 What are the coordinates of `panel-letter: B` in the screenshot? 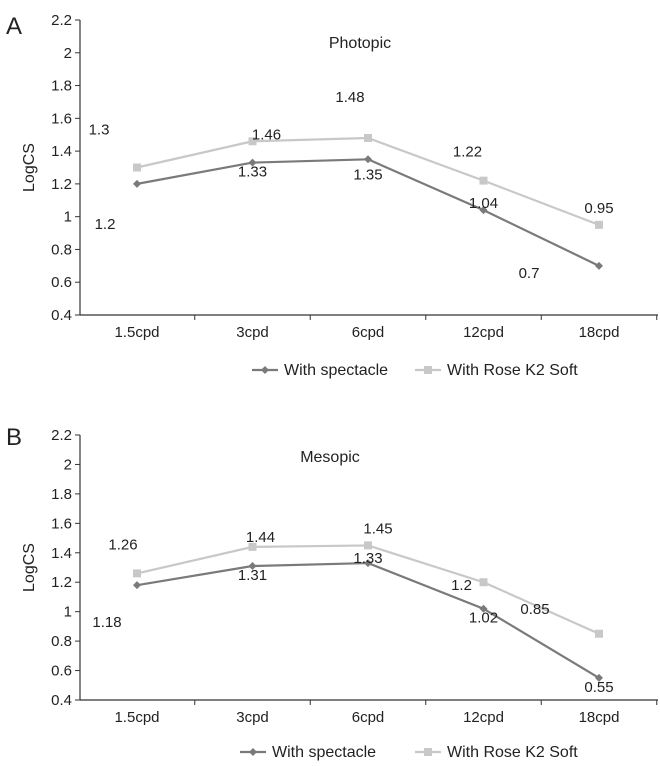 It's located at (14, 437).